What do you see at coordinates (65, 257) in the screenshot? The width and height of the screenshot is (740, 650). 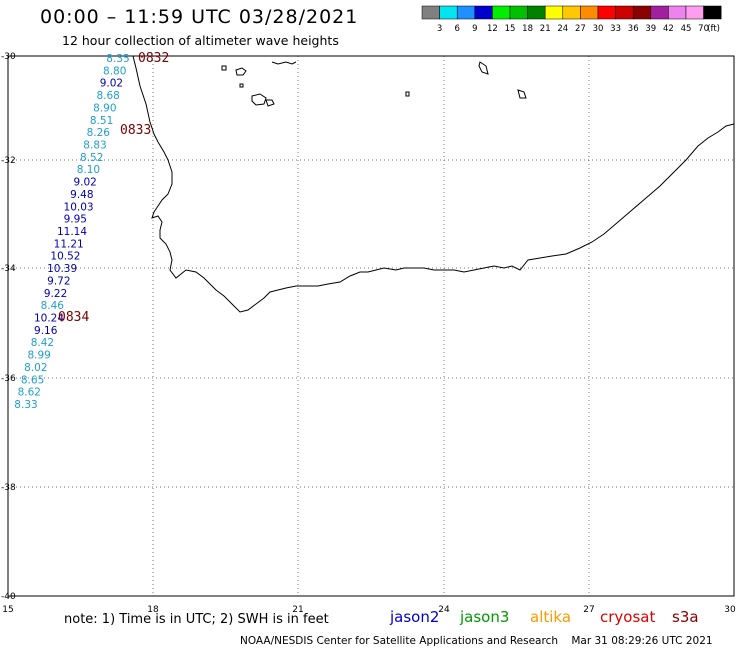 I see `swh-point: 10.52` at bounding box center [65, 257].